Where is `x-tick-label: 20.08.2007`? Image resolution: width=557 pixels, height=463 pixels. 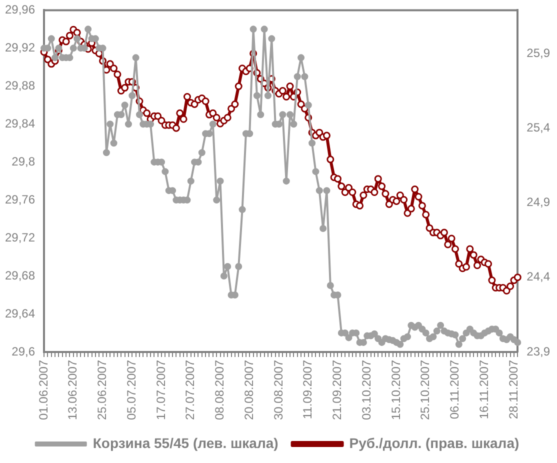
x-tick-label: 20.08.2007 is located at coordinates (249, 390).